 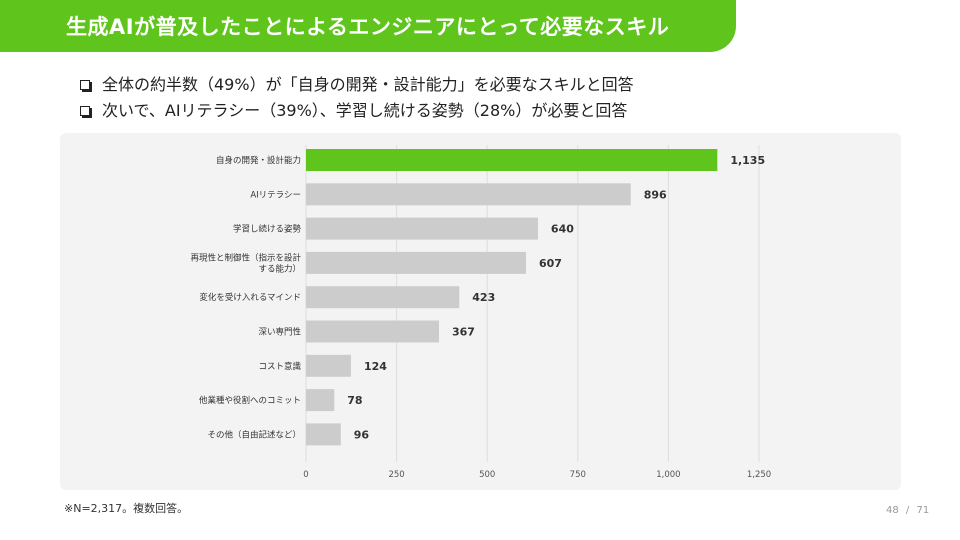 I want to click on bullet-item: 全体の約半数（49%）が「自身の開発・設計能力」を必要なスキルと回答, so click(x=356, y=85).